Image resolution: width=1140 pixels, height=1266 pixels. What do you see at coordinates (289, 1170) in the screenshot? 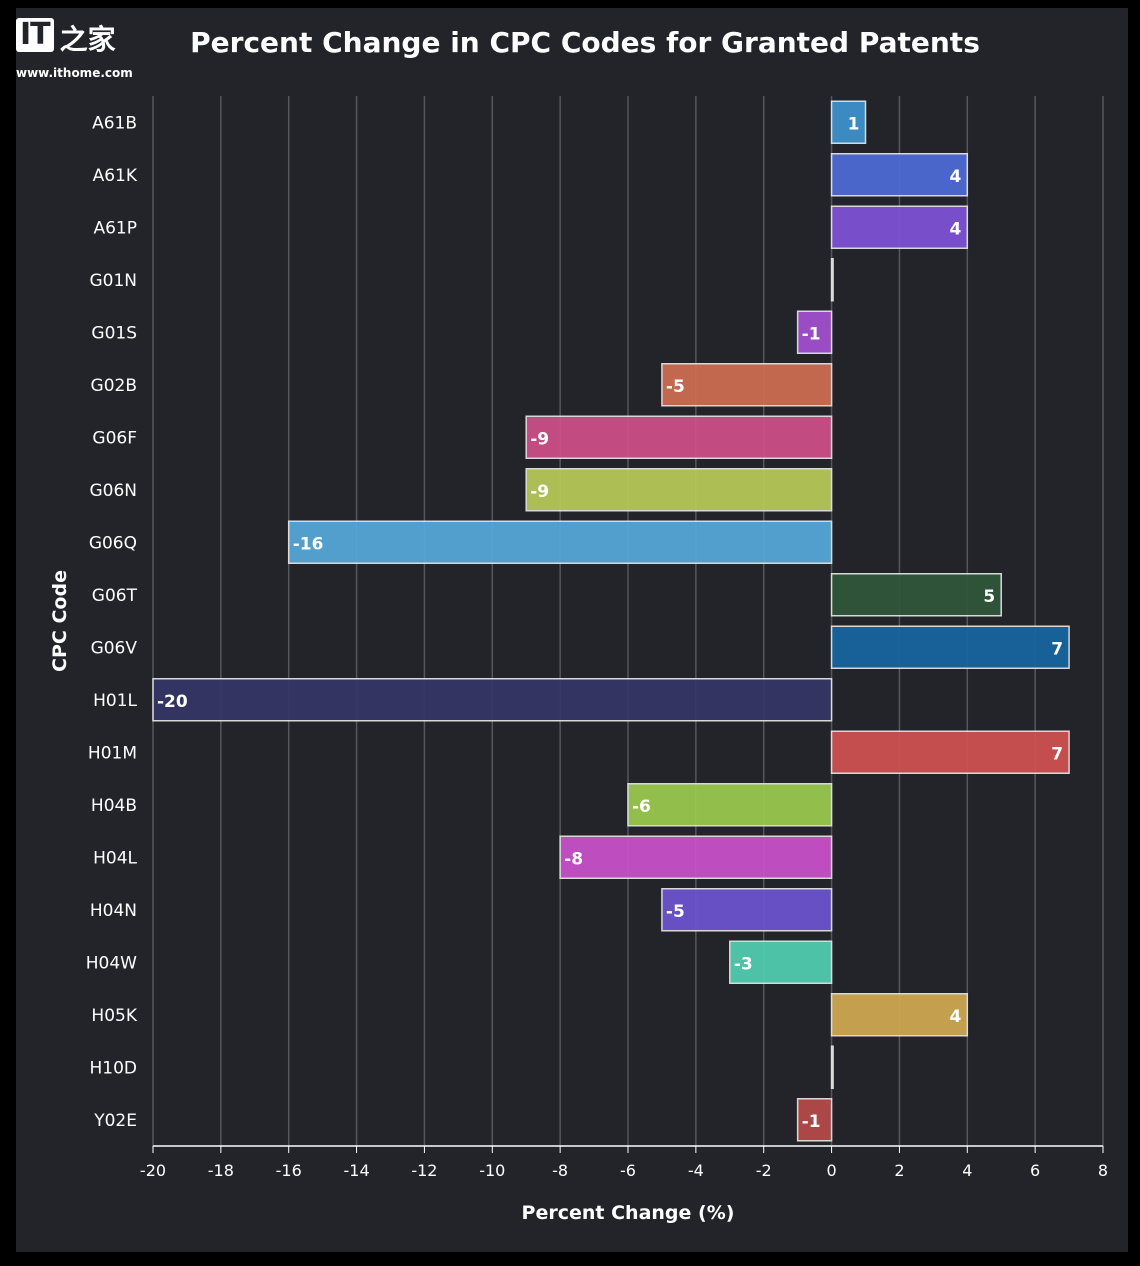
I see `x-tick-label: -16` at bounding box center [289, 1170].